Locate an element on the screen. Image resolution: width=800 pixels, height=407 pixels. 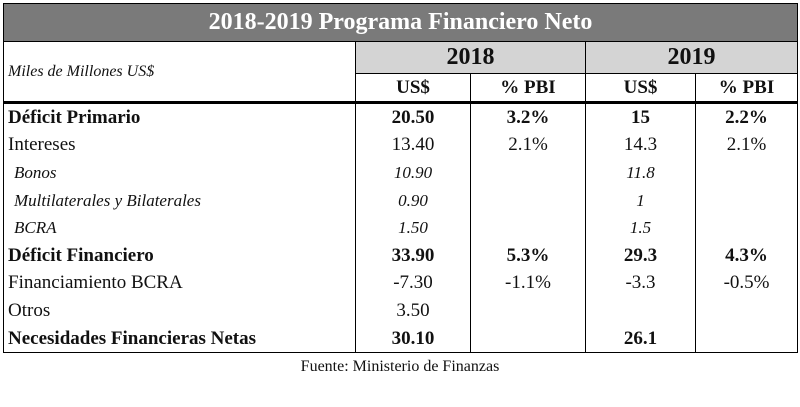
table-row: BCRA 1.50 1.5 is located at coordinates (401, 228).